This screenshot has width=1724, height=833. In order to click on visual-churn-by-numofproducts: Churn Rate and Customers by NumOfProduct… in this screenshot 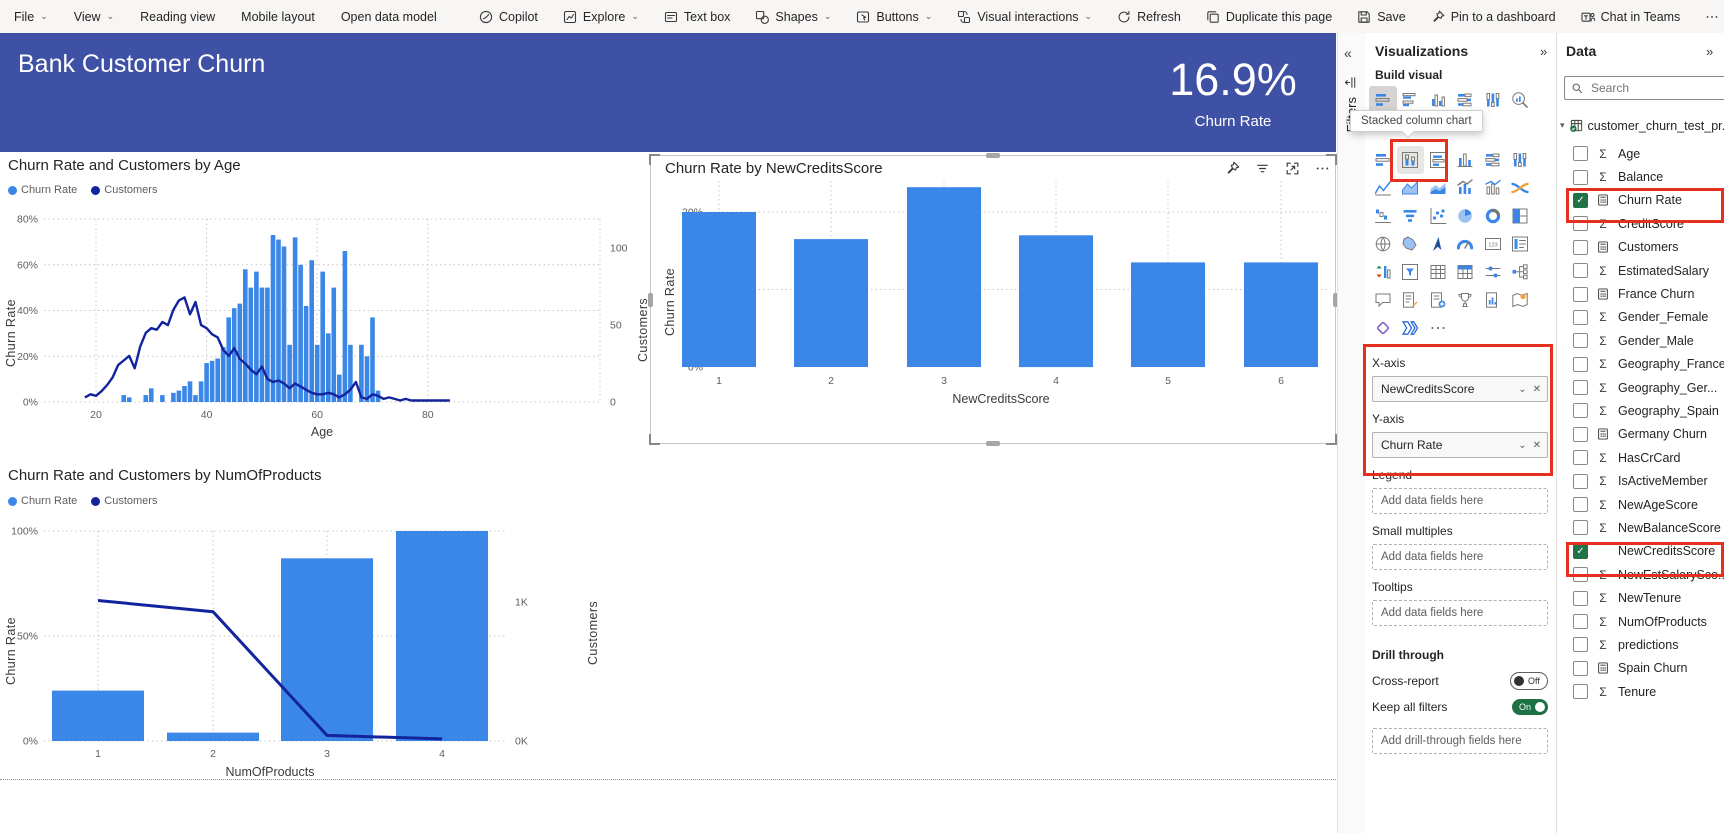, I will do `click(326, 620)`.